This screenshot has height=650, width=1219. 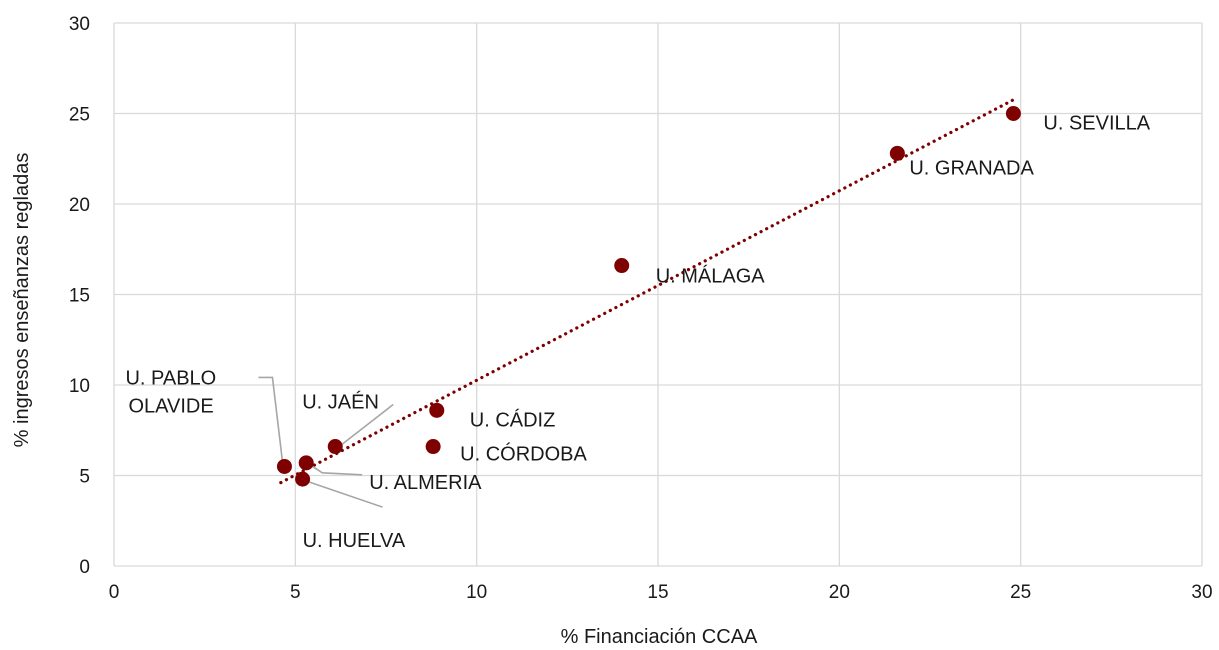 I want to click on x-tick-label-6: 30, so click(x=1201, y=592).